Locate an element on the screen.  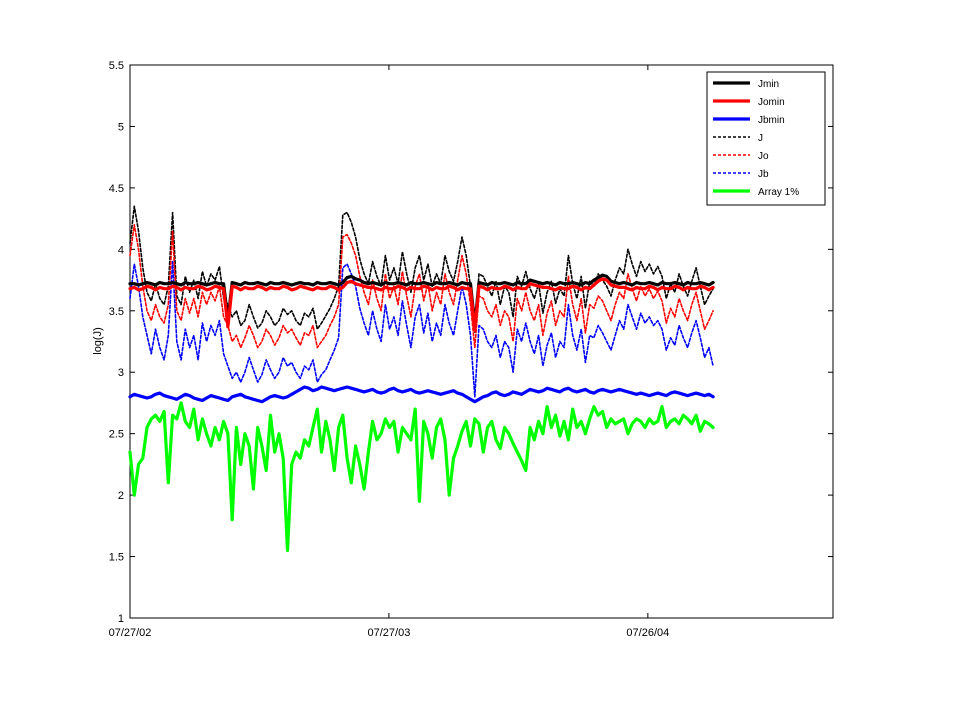
y-axis-title: log(J) is located at coordinates (98, 341).